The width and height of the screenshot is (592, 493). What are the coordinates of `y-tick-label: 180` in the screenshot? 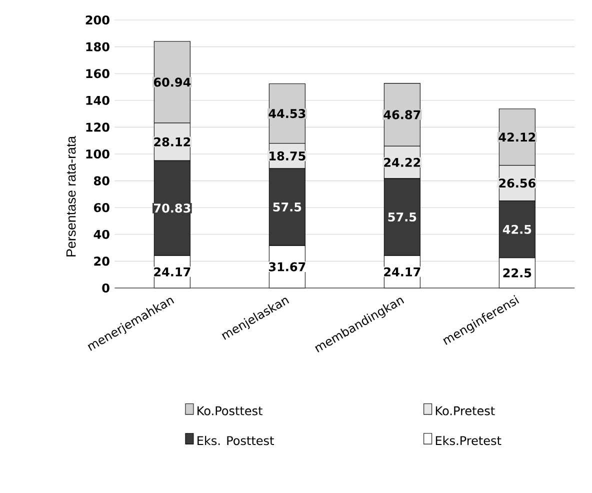 It's located at (98, 47).